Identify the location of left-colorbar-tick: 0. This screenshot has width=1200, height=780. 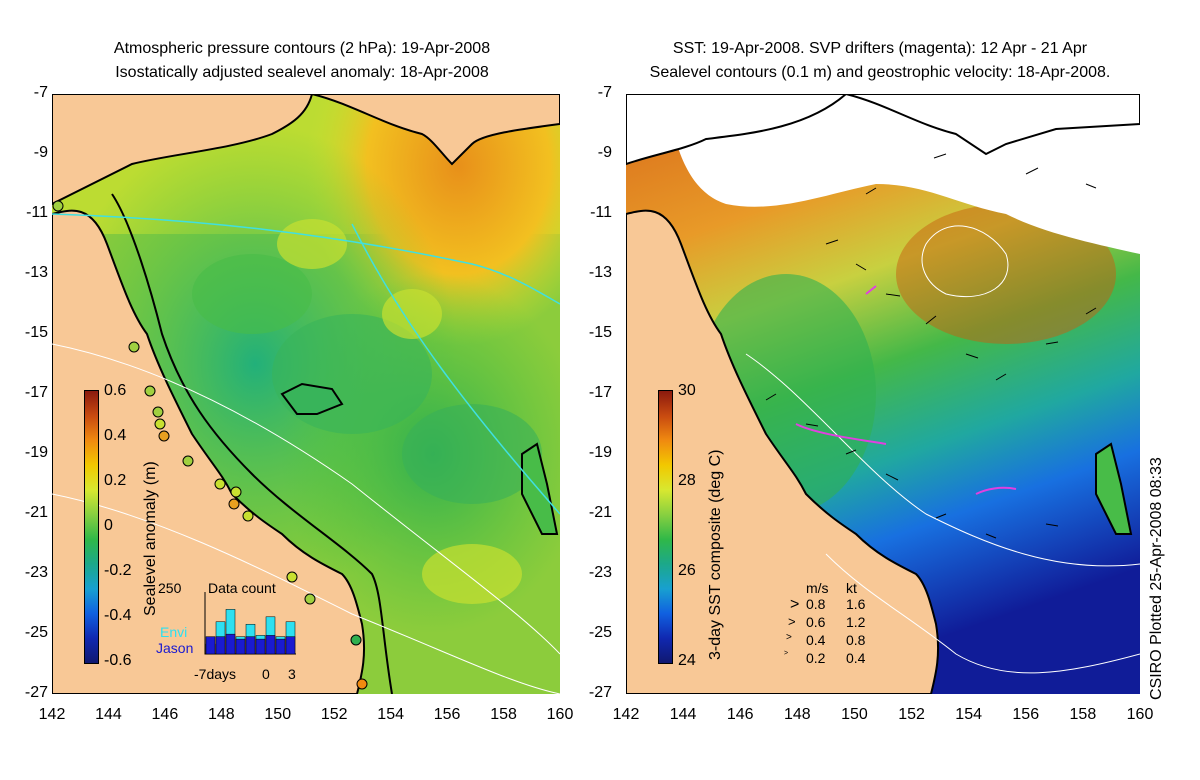
(108, 525).